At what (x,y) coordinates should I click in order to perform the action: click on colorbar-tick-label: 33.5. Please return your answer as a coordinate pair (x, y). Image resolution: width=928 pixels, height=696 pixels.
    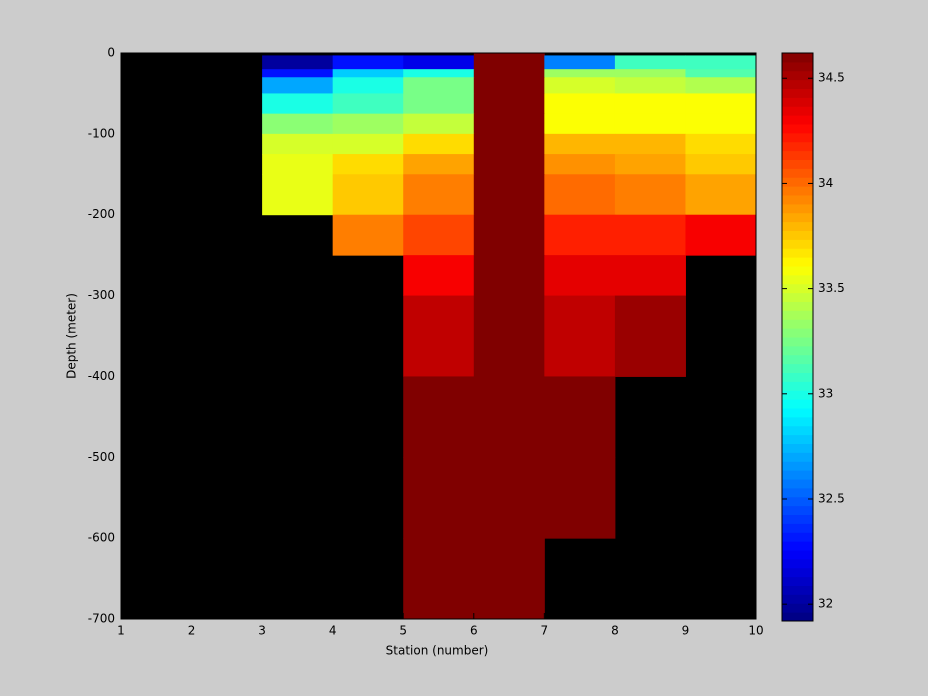
    Looking at the image, I should click on (831, 288).